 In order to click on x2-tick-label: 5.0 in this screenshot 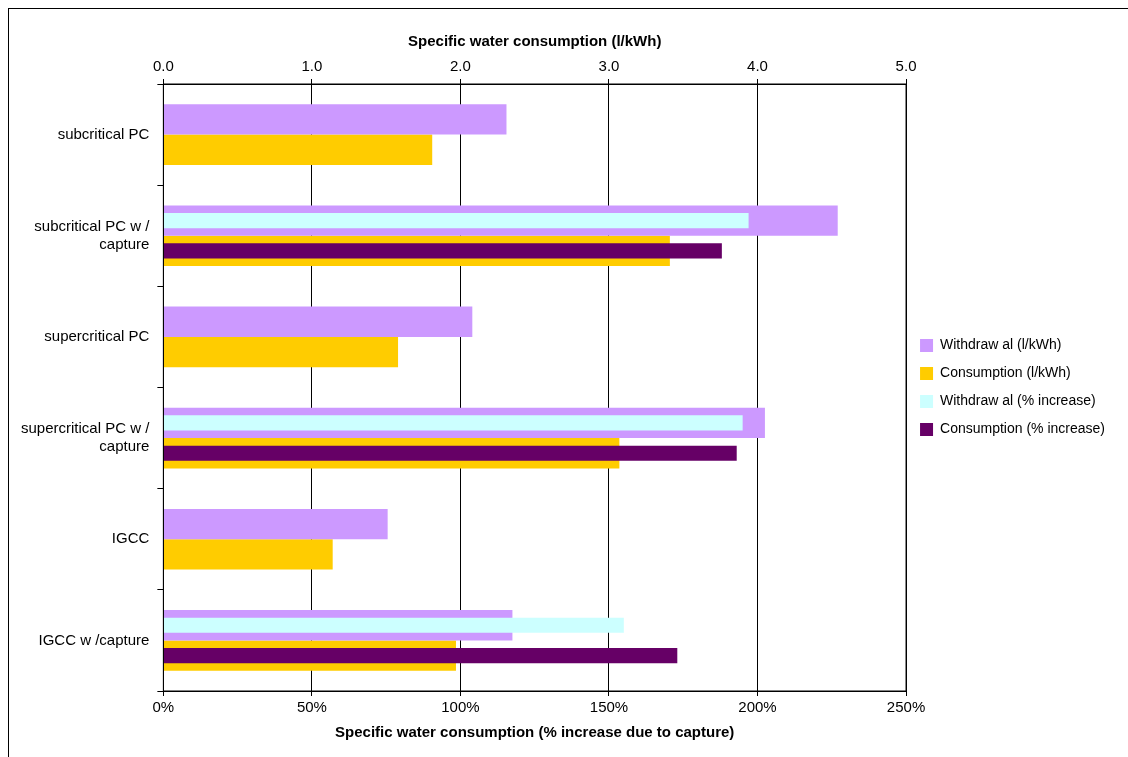, I will do `click(906, 66)`.